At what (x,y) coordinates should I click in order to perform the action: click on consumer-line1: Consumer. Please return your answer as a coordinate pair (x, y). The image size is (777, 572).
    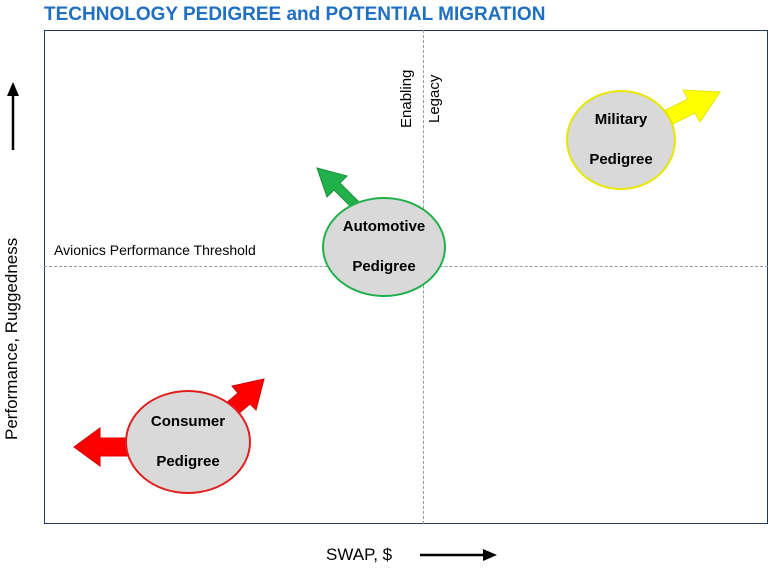
    Looking at the image, I should click on (188, 421).